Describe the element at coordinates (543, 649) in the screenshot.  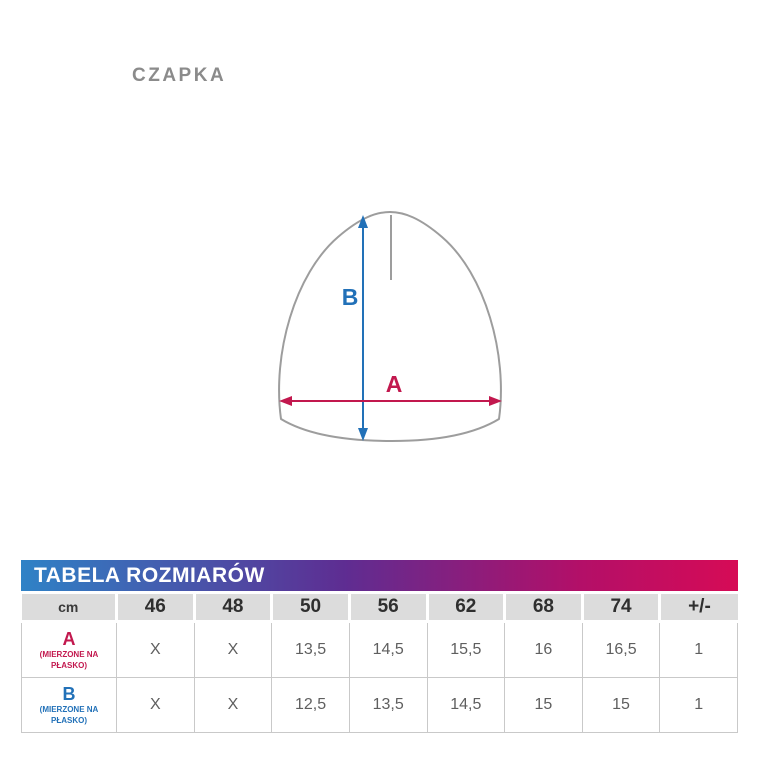
I see `row-a-value: 16` at that location.